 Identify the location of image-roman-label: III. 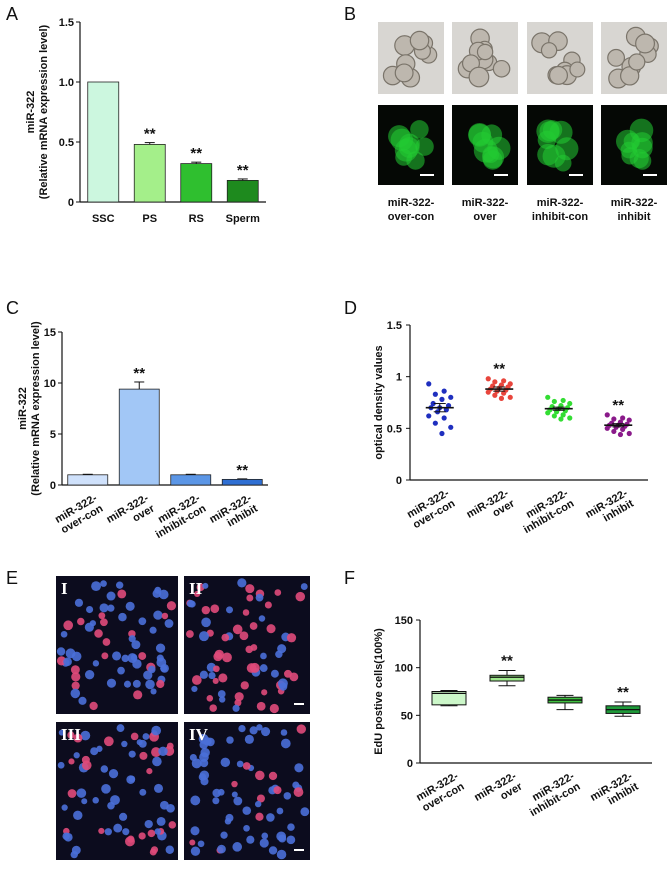
(71, 734).